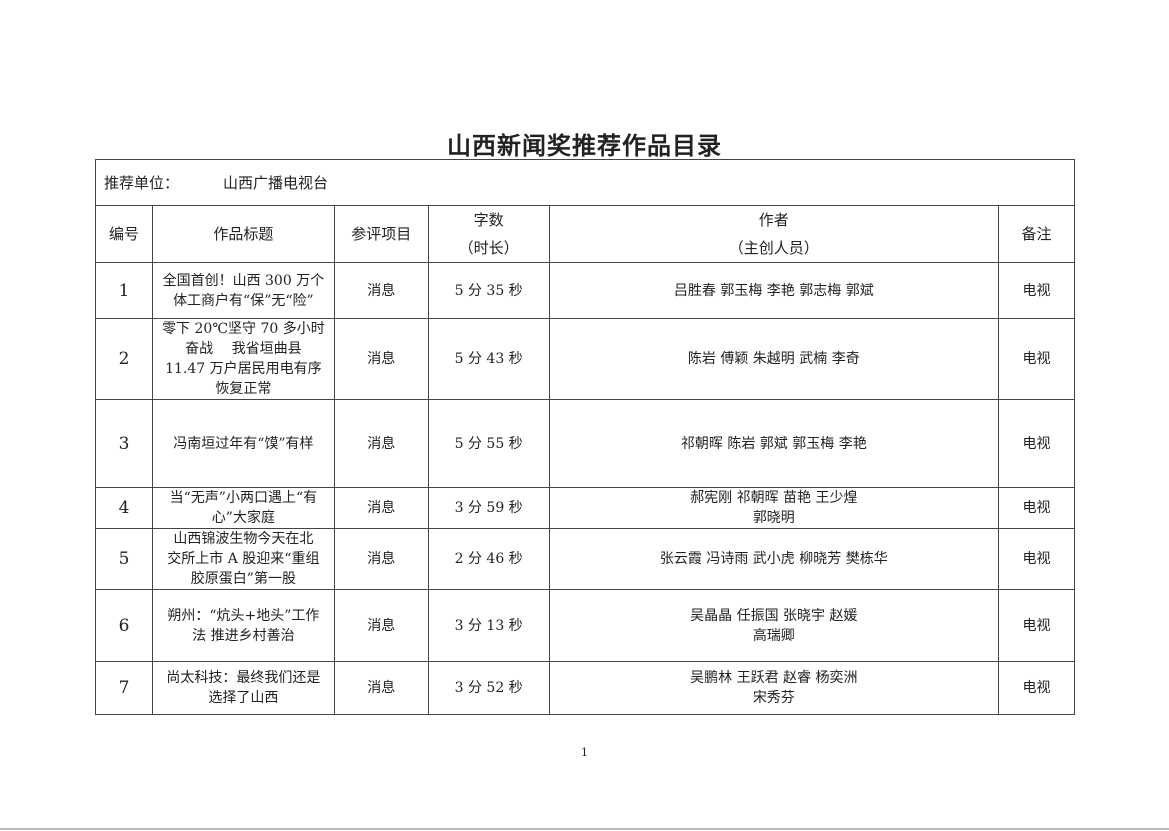 The width and height of the screenshot is (1169, 831). Describe the element at coordinates (124, 443) in the screenshot. I see `row-number: 3` at that location.